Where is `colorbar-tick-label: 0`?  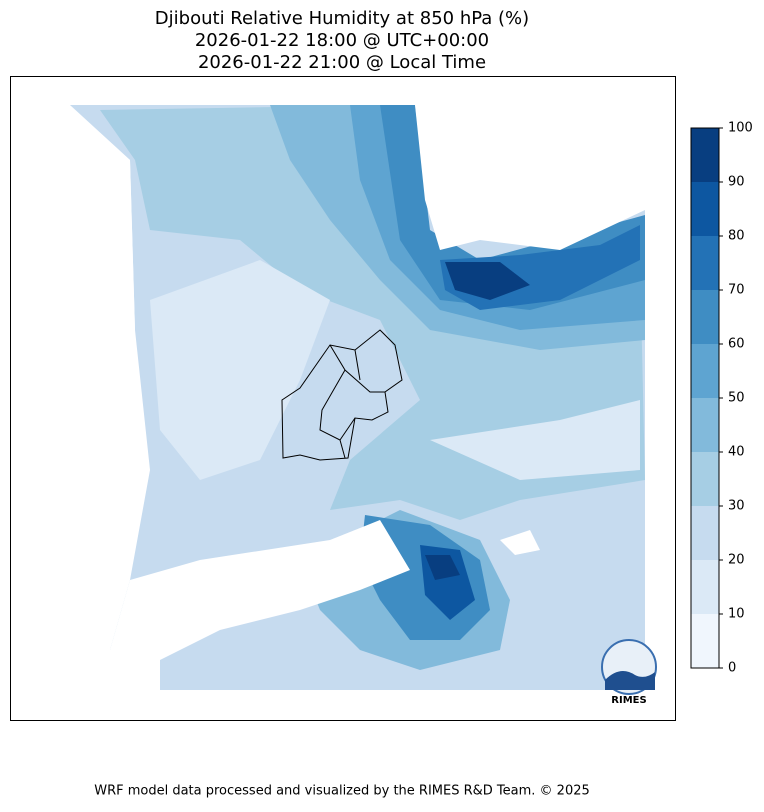
colorbar-tick-label: 0 is located at coordinates (732, 668).